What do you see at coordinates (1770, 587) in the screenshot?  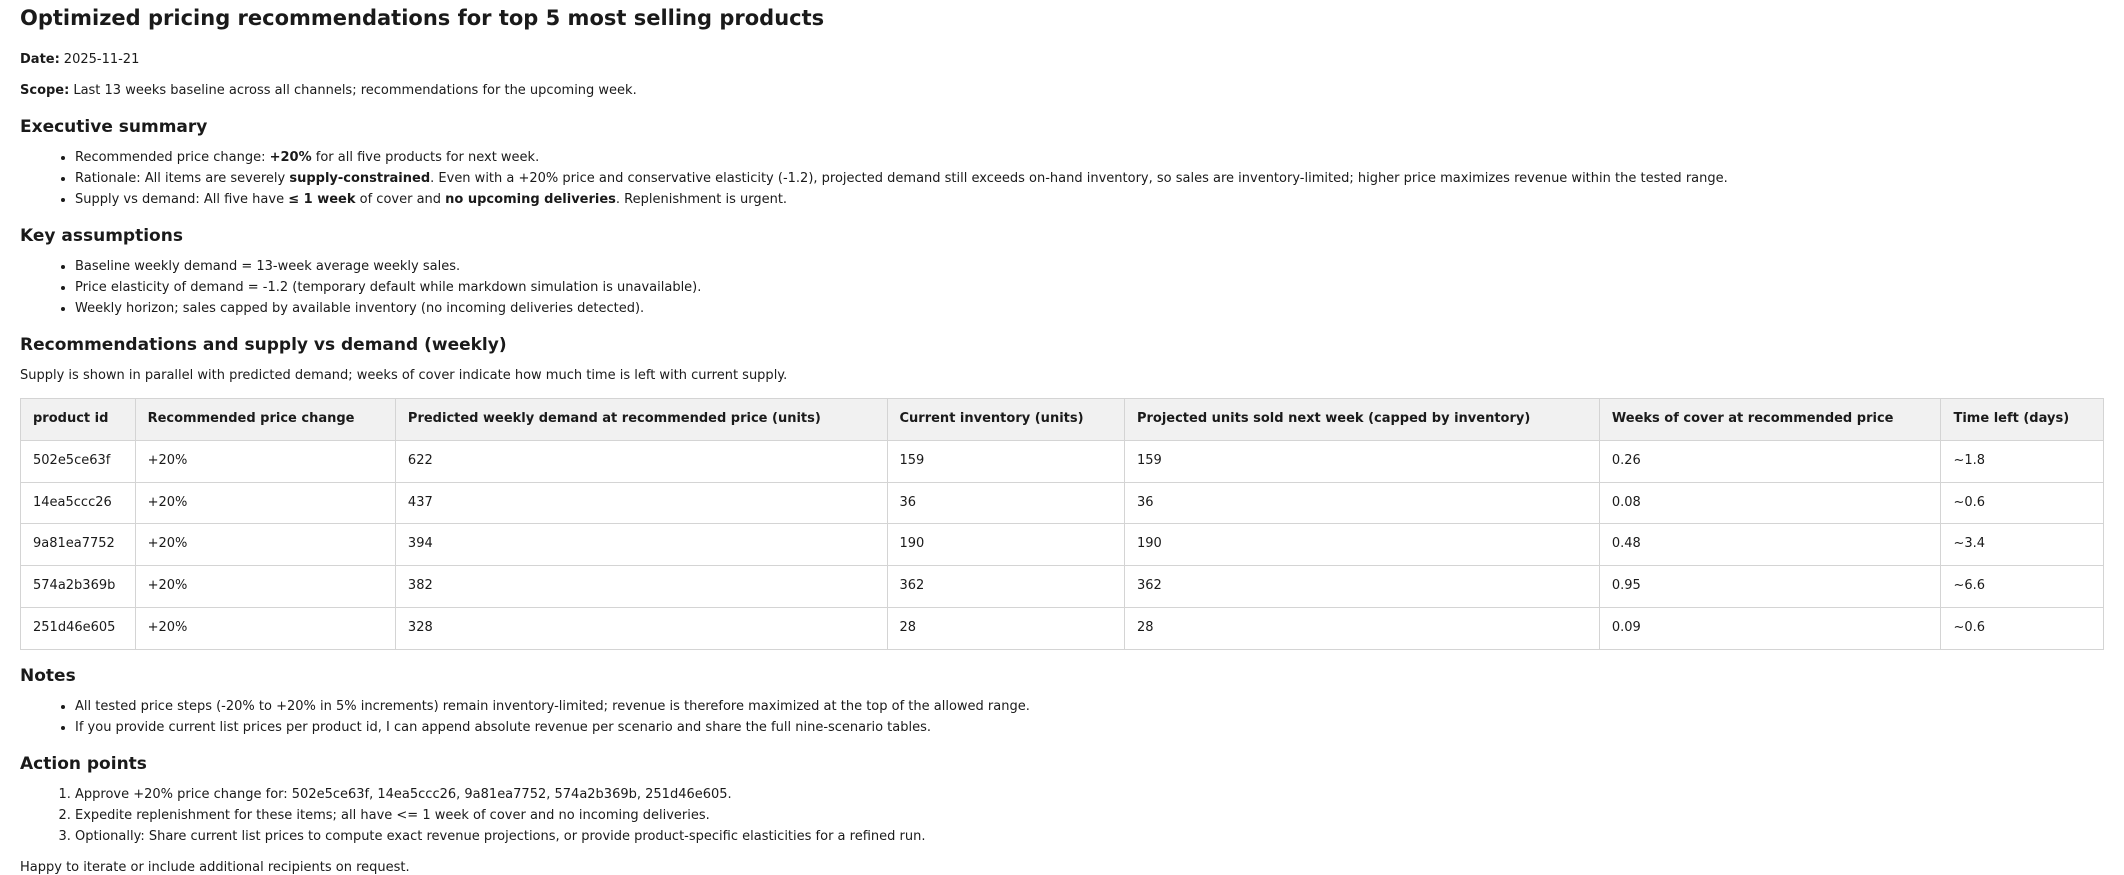 I see `cell-weeks-of-cover: 0.95` at bounding box center [1770, 587].